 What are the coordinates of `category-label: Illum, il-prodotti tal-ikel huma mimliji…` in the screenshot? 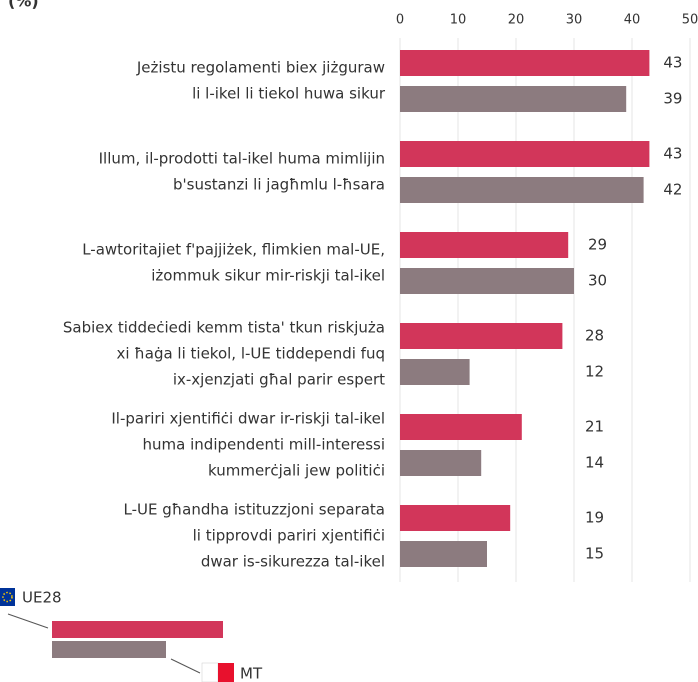 It's located at (242, 159).